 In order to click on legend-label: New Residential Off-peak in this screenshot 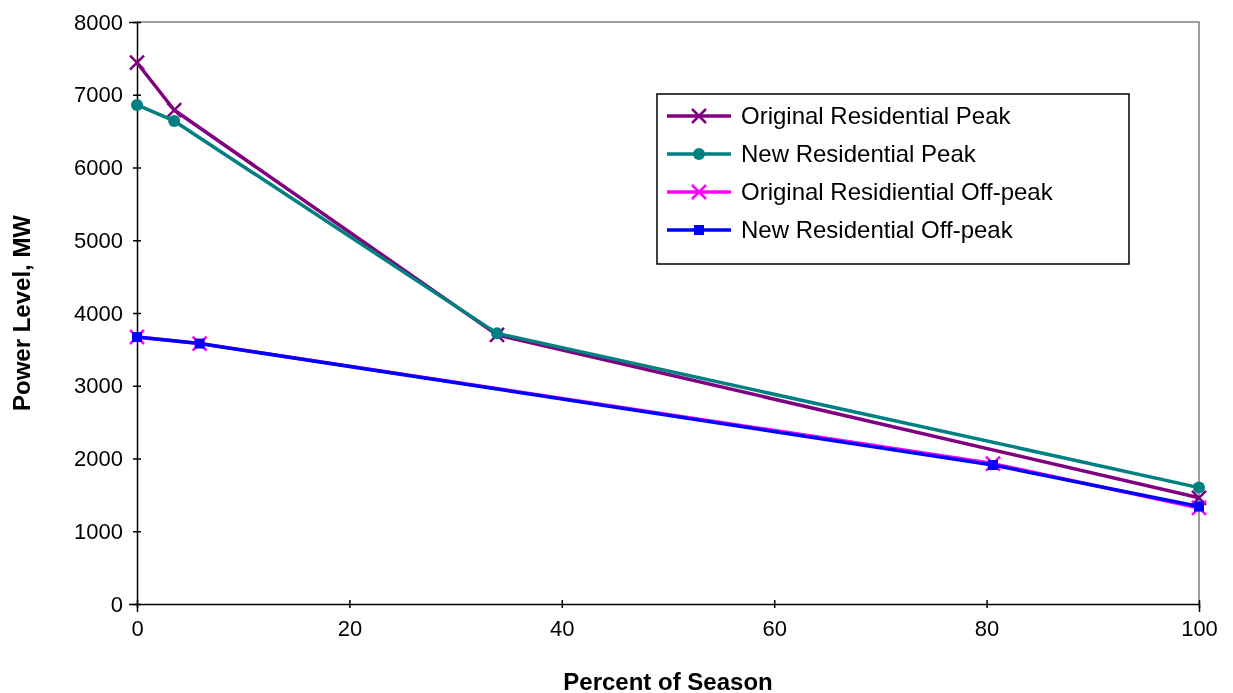, I will do `click(877, 229)`.